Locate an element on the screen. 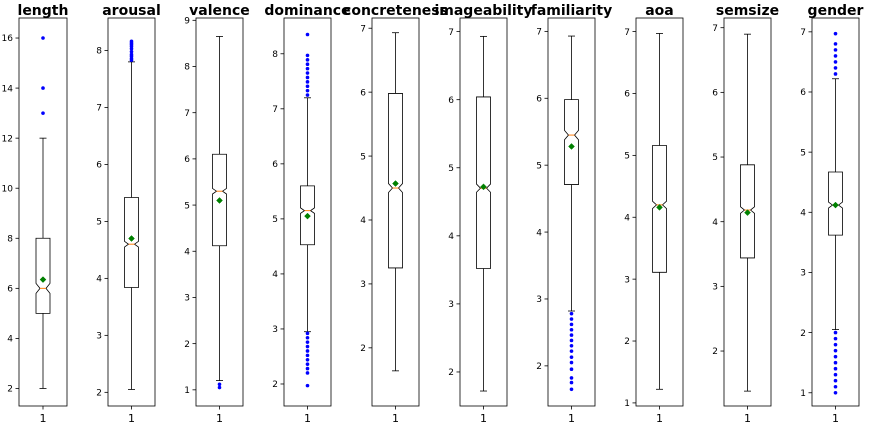 The image size is (871, 428). panel-title: familiarity is located at coordinates (572, 11).